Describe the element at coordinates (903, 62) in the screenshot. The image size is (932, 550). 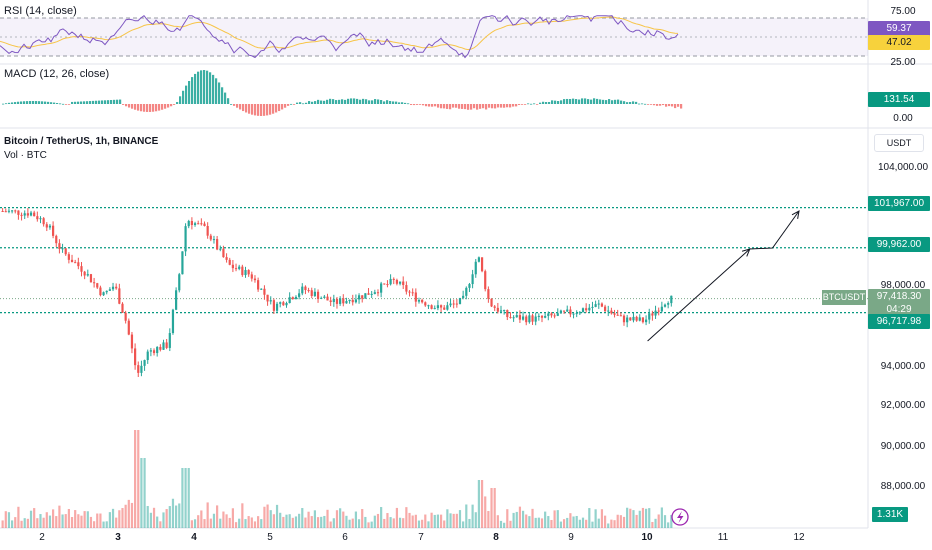
I see `rsi-axis-lower: 25.00` at that location.